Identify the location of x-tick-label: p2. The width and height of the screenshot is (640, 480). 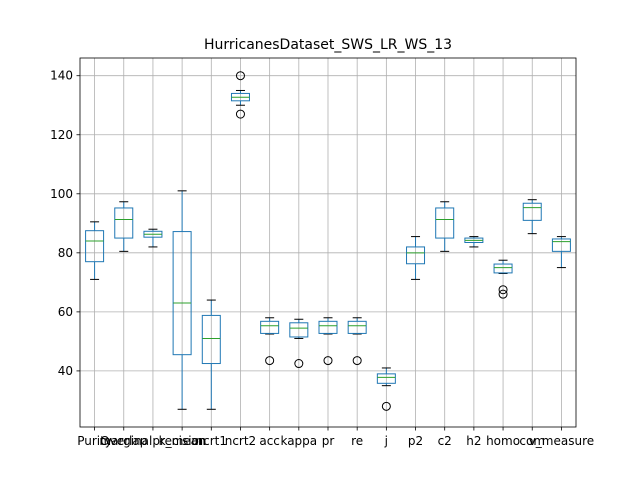
(415, 441).